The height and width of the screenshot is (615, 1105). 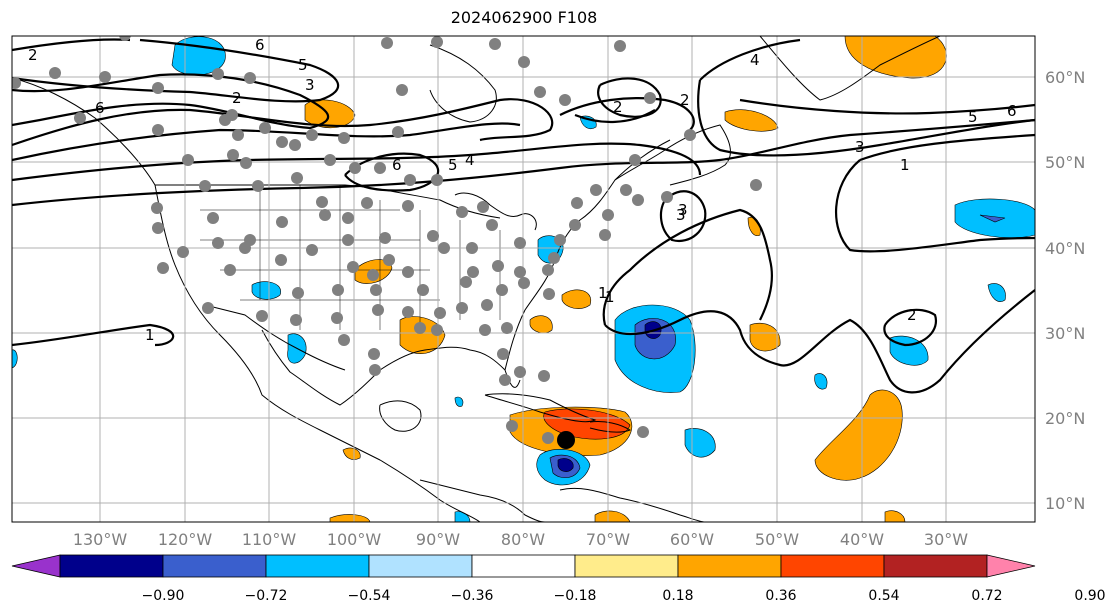 What do you see at coordinates (100, 539) in the screenshot?
I see `lon-tick-label: 130°W` at bounding box center [100, 539].